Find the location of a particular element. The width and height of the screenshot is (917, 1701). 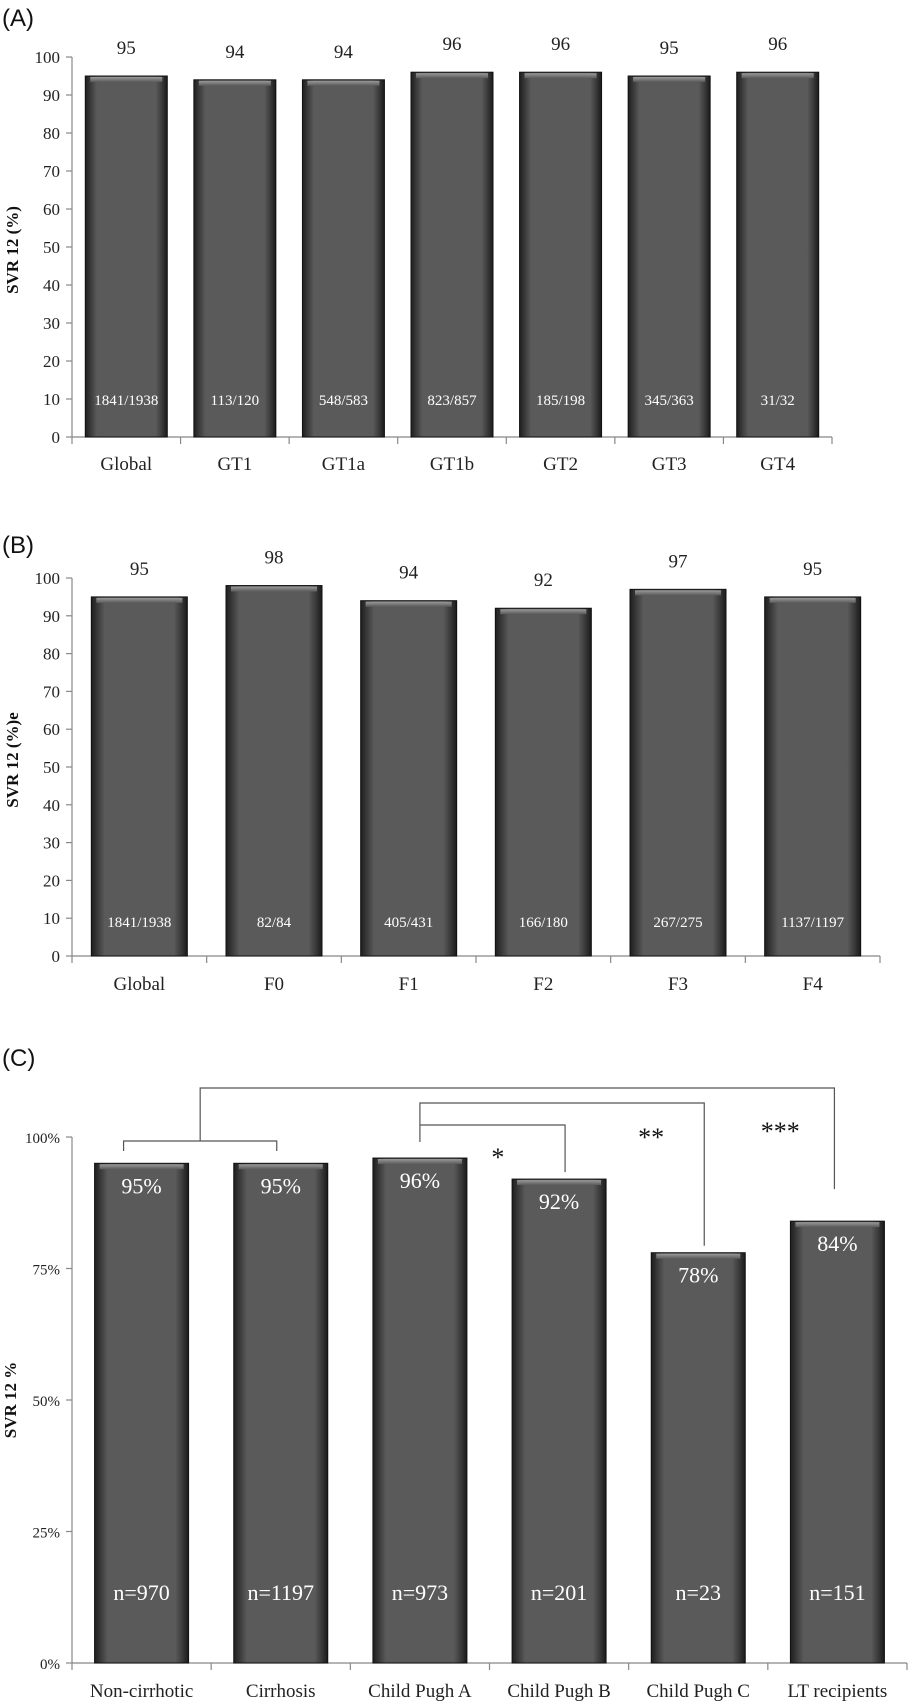

panel-c-significance-marker: ** is located at coordinates (651, 1137).